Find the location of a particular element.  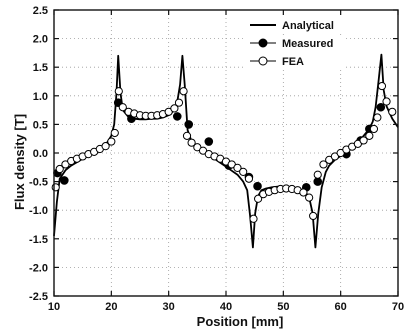

y-tick-label: 0.0 is located at coordinates (40, 154).